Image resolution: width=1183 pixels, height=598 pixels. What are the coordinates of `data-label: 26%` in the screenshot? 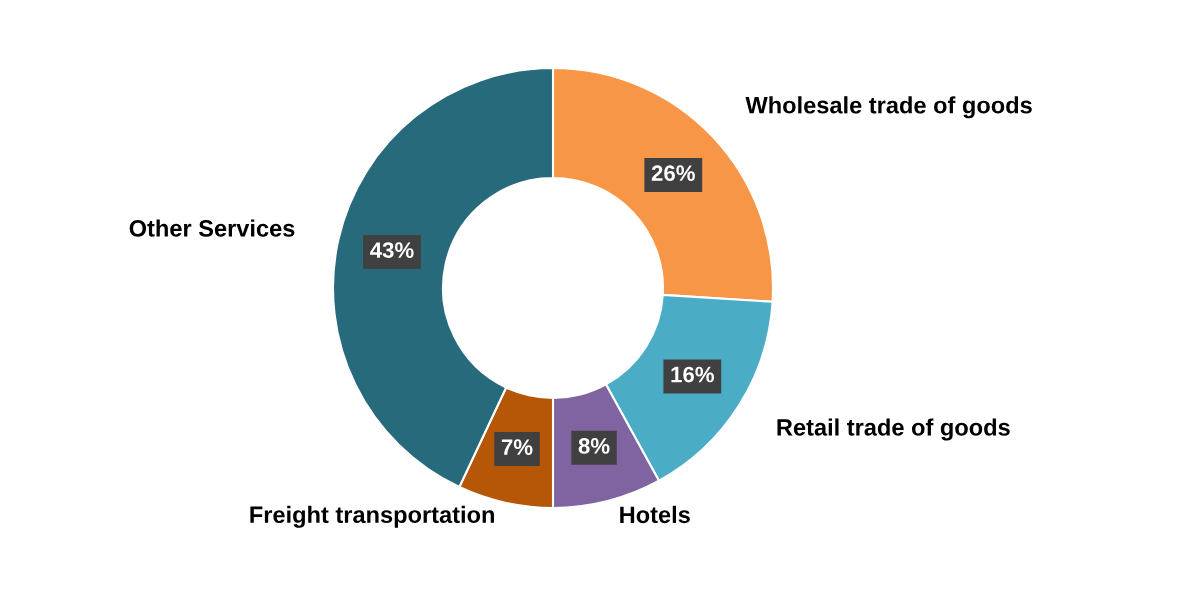 It's located at (673, 173).